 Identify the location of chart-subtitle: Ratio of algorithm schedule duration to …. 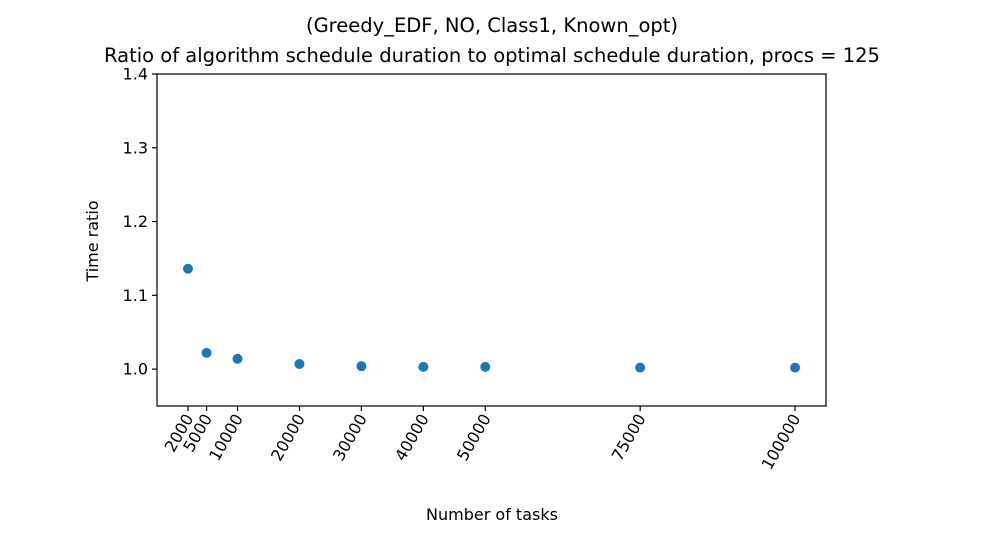
(492, 55).